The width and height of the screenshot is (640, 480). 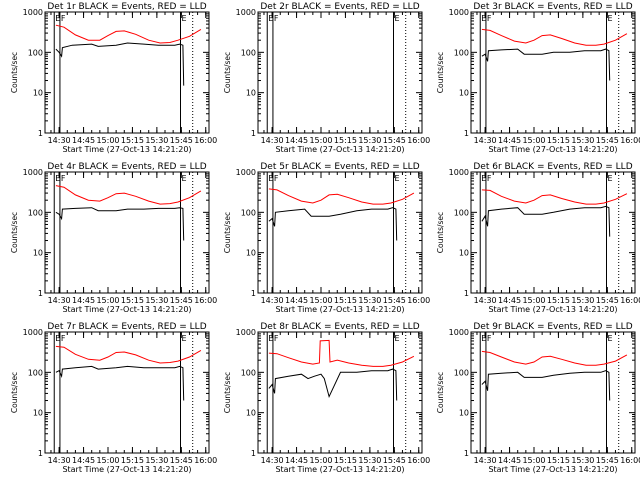 What do you see at coordinates (339, 327) in the screenshot?
I see `panel-title: Det 8r BLACK = Events, RED = LLD` at bounding box center [339, 327].